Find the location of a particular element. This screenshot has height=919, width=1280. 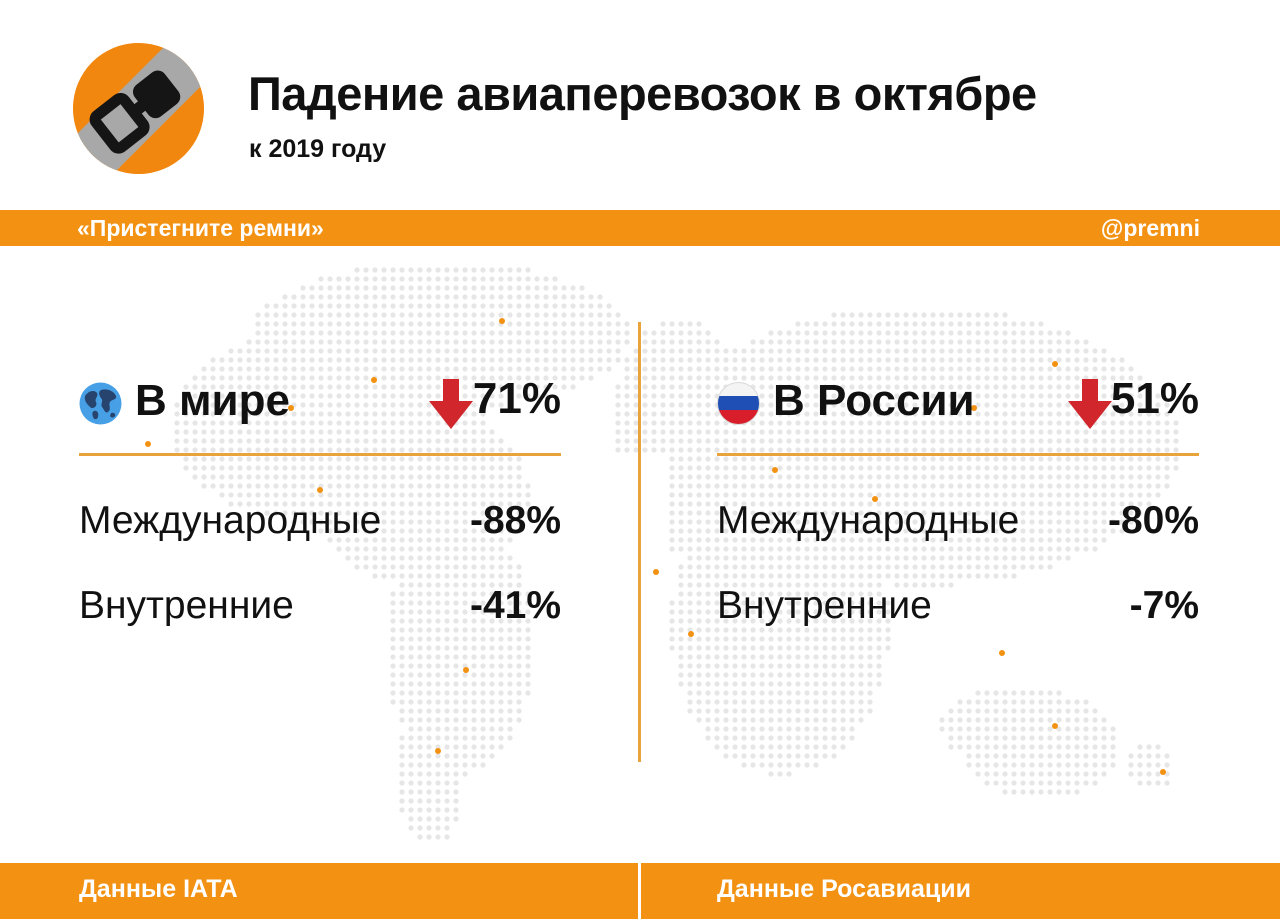

panel-russia-total: 51% is located at coordinates (1154, 398).